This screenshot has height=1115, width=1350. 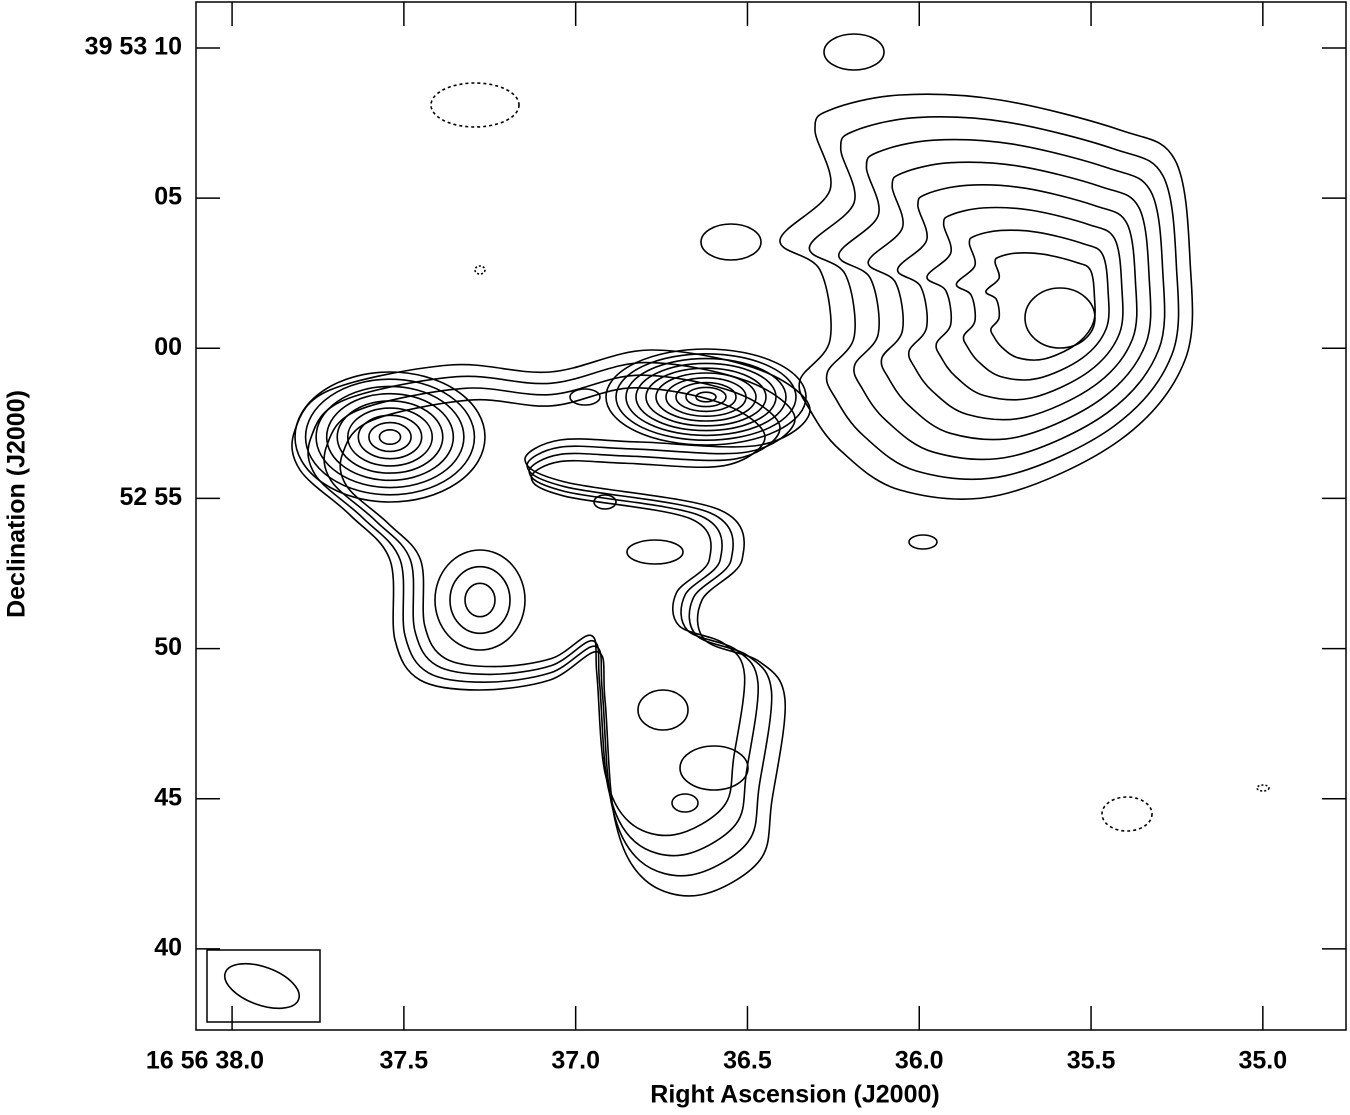 I want to click on beam-ellipse, so click(x=262, y=986).